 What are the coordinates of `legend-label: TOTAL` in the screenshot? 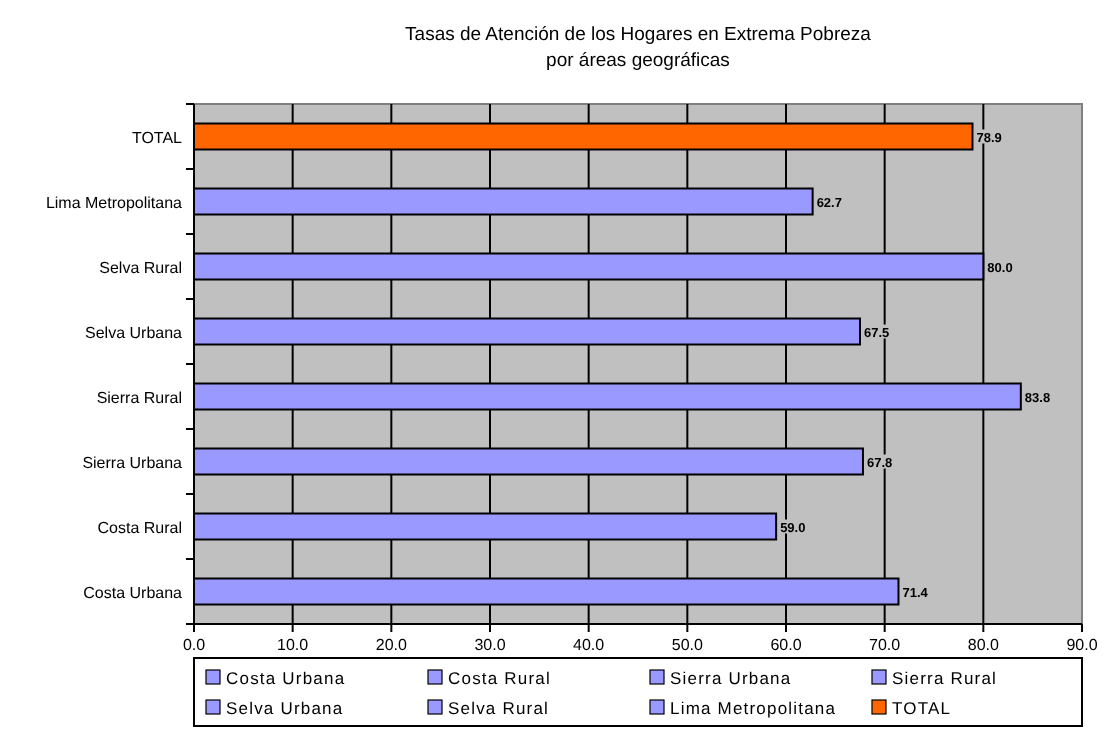 It's located at (922, 708).